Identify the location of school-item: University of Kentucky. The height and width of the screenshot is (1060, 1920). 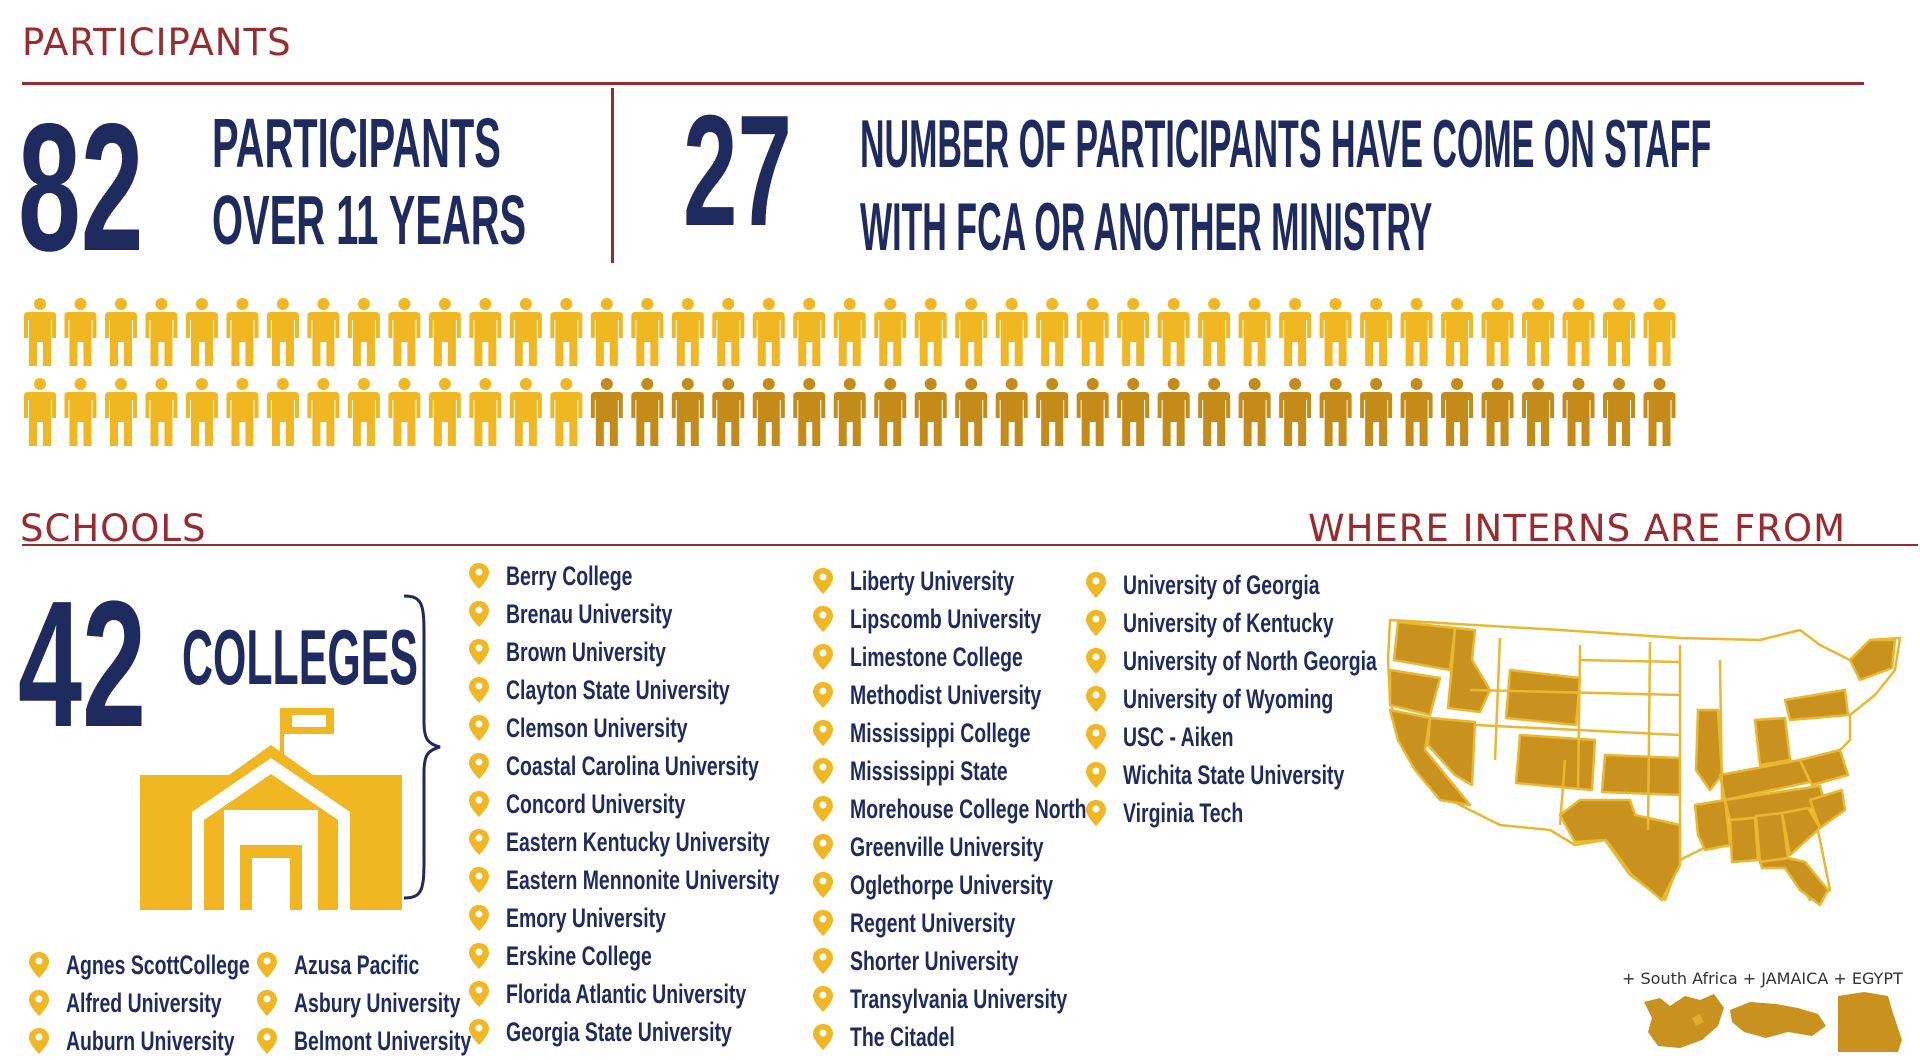
(1280, 623).